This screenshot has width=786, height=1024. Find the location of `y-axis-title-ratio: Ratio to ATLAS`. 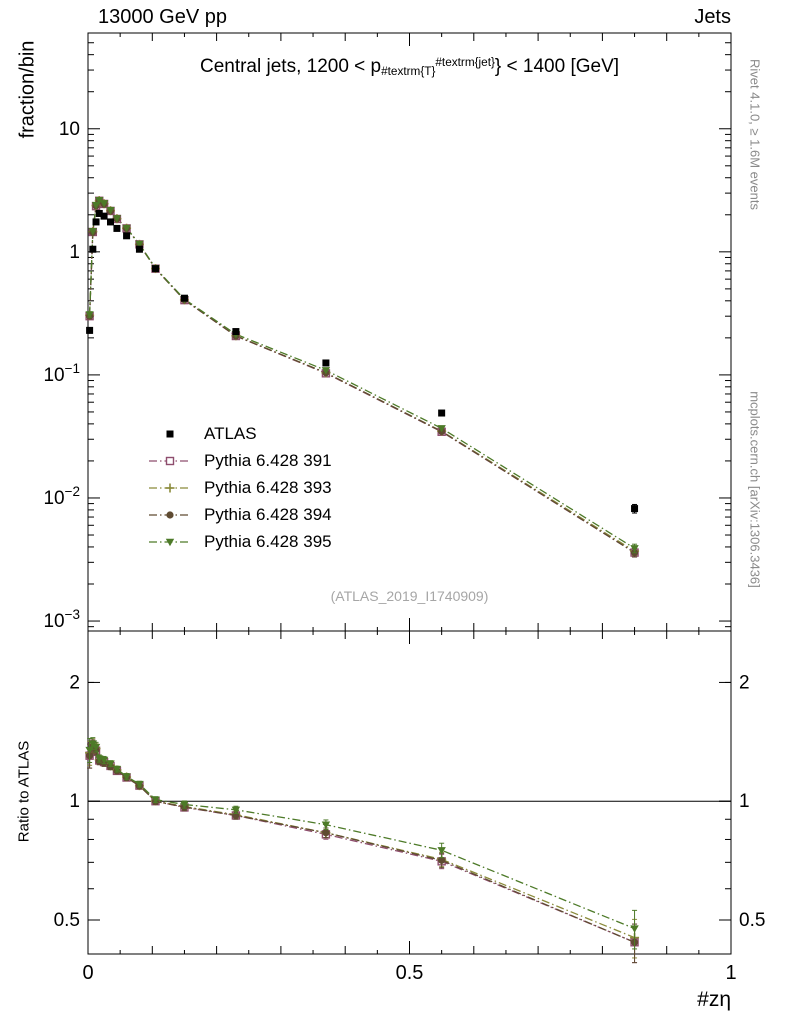

y-axis-title-ratio: Ratio to ATLAS is located at coordinates (24, 791).